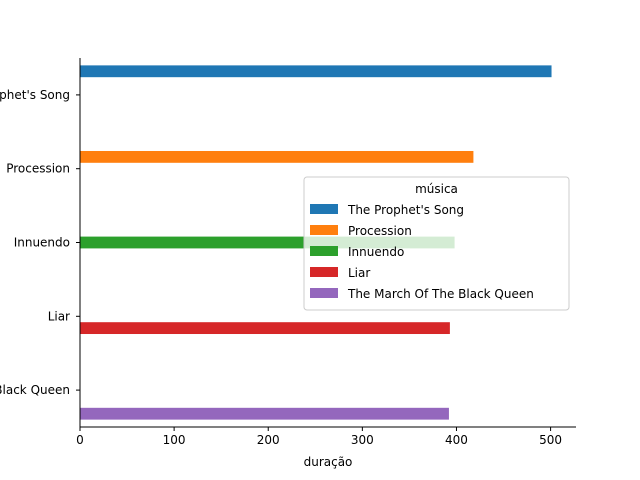  Describe the element at coordinates (550, 440) in the screenshot. I see `x-tick-label: 500` at that location.